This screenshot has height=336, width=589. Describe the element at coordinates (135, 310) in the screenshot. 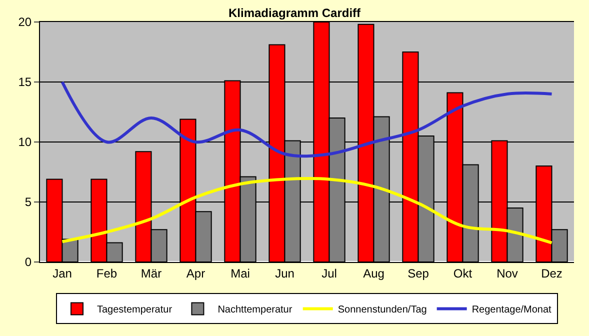

I see `legend-label: Tagestemperatur` at that location.